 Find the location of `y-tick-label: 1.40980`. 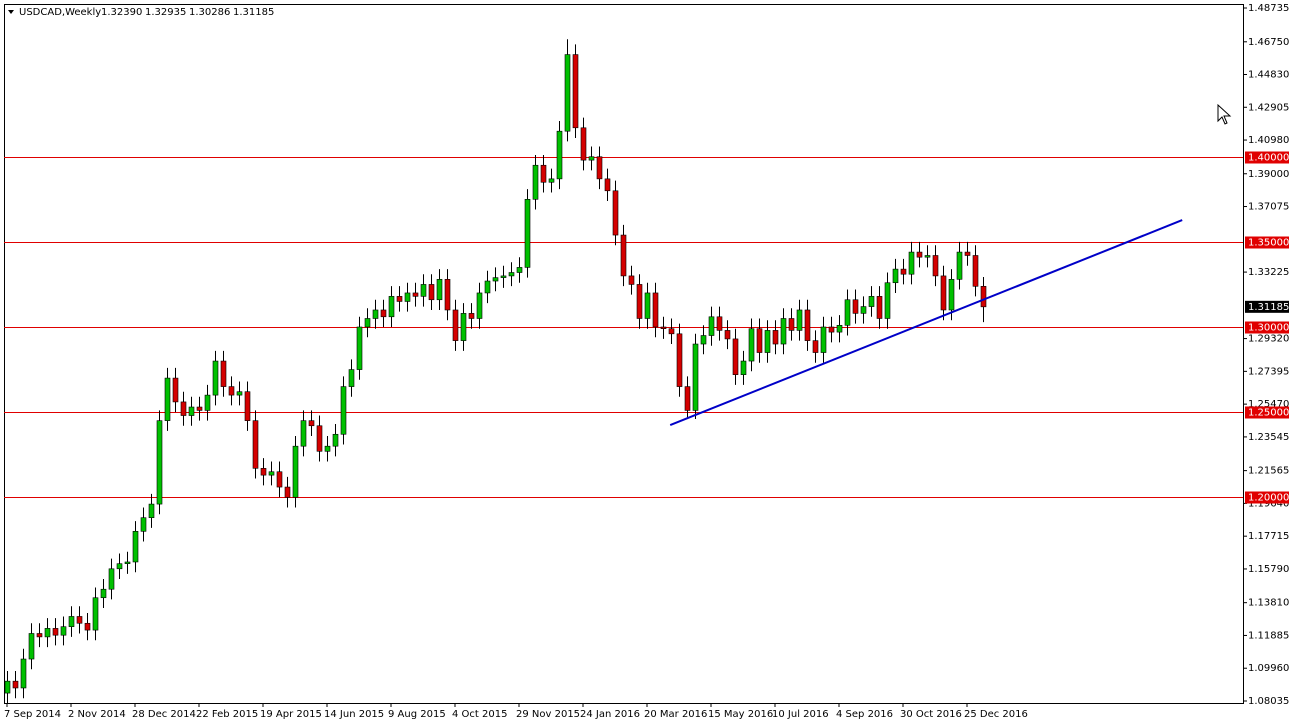

y-tick-label: 1.40980 is located at coordinates (1268, 140).